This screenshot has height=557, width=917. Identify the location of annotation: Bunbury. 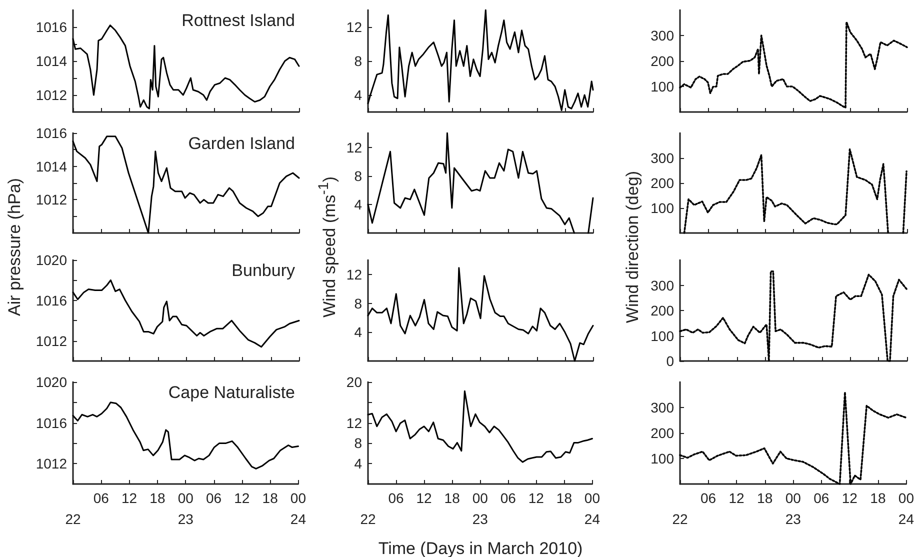
(264, 270).